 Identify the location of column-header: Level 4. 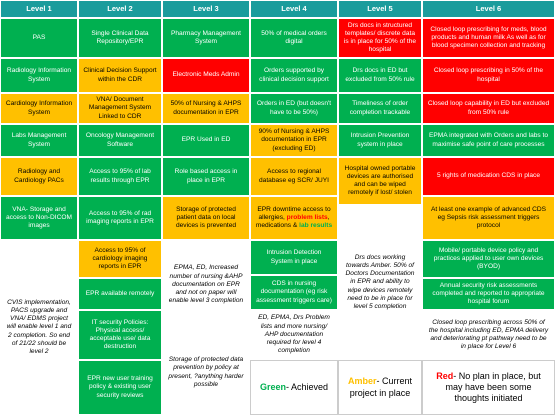
(294, 9).